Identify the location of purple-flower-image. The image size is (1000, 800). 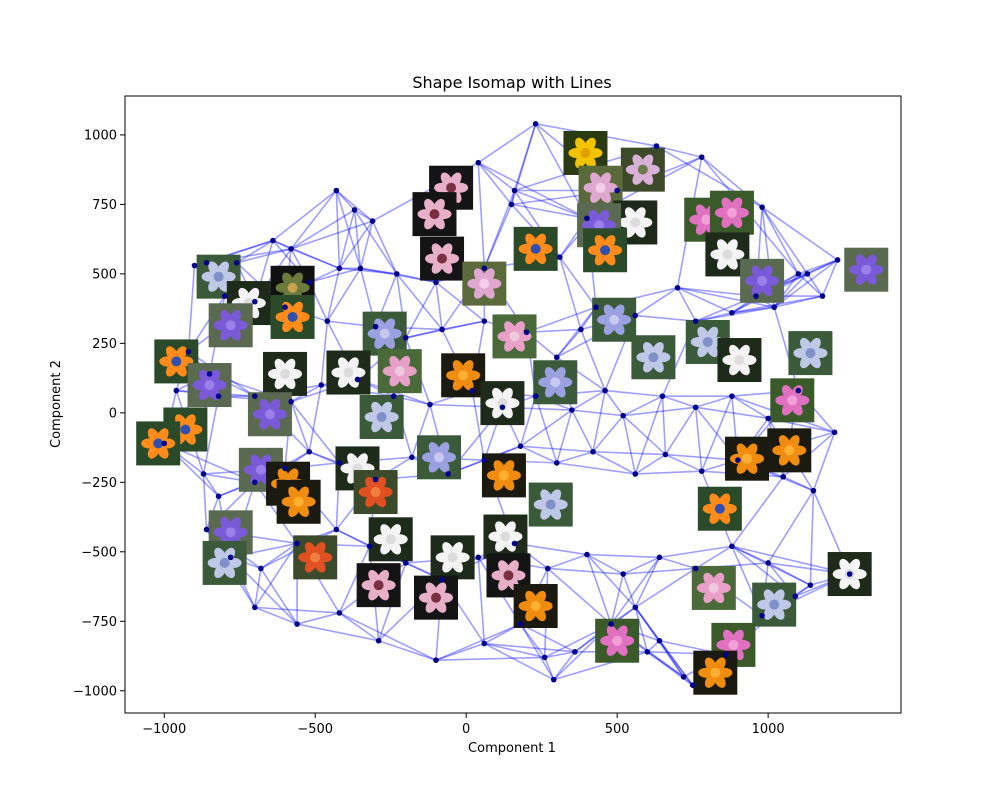
(260, 469).